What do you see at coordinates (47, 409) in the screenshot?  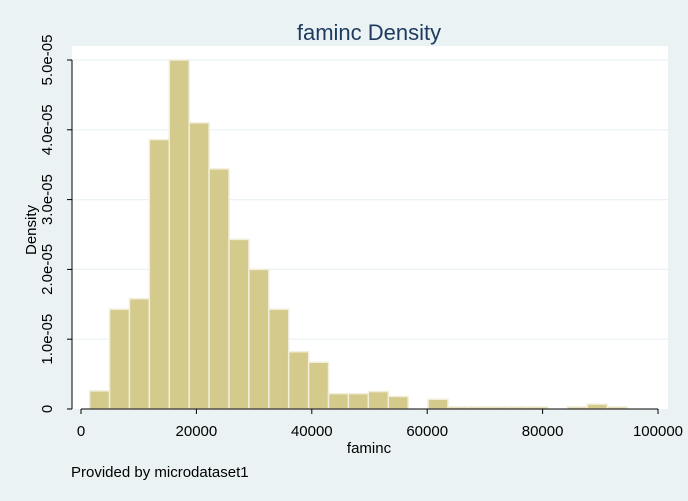 I see `y-tick-label: 0` at bounding box center [47, 409].